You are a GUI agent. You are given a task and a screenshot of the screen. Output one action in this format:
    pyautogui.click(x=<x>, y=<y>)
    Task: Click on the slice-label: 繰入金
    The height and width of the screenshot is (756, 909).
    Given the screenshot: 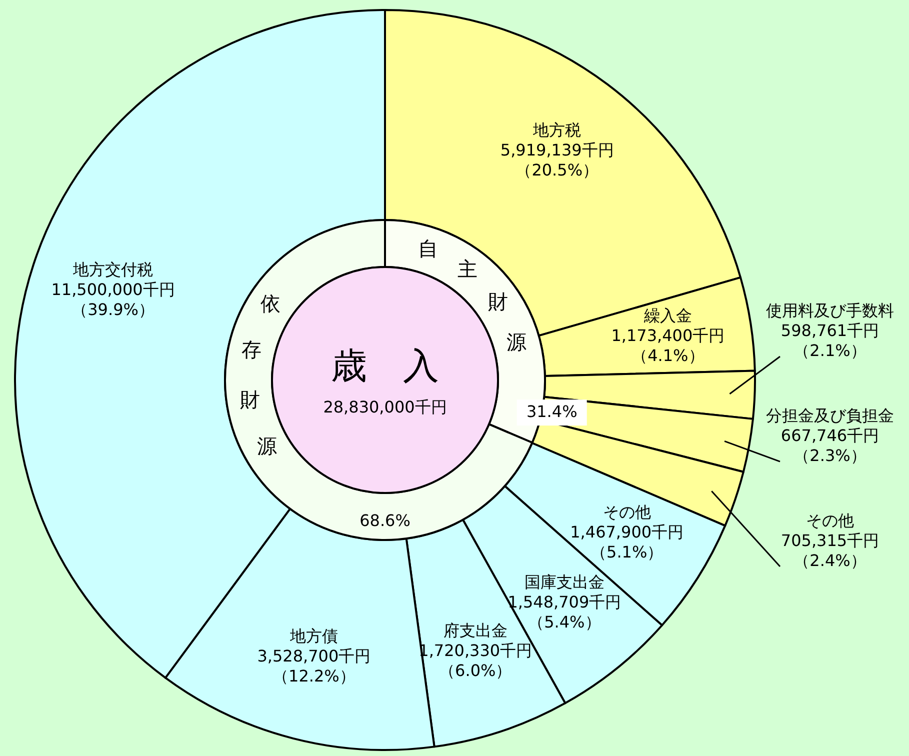 What is the action you would take?
    pyautogui.click(x=667, y=315)
    